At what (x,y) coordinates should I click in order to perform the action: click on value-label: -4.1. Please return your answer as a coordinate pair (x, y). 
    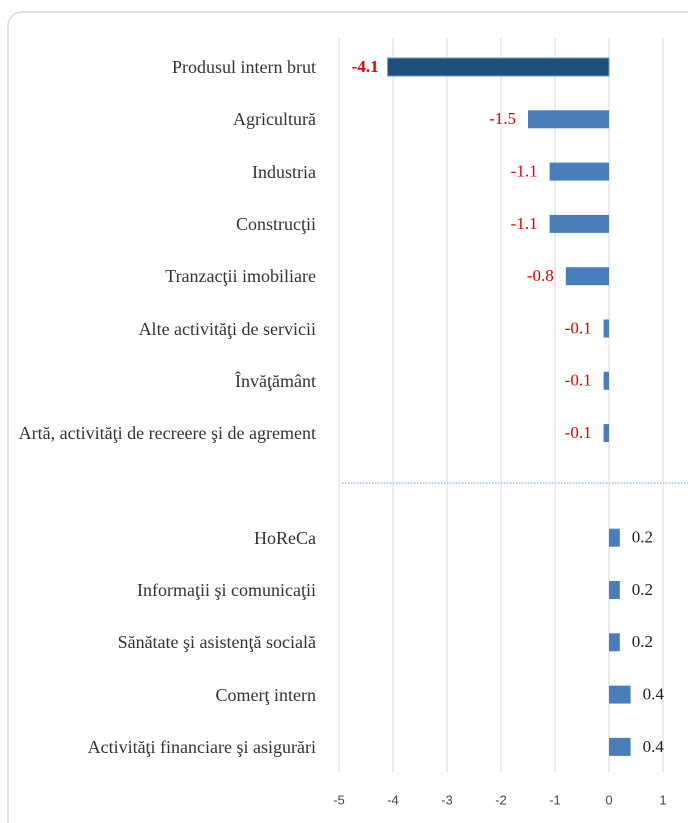
    Looking at the image, I should click on (365, 66).